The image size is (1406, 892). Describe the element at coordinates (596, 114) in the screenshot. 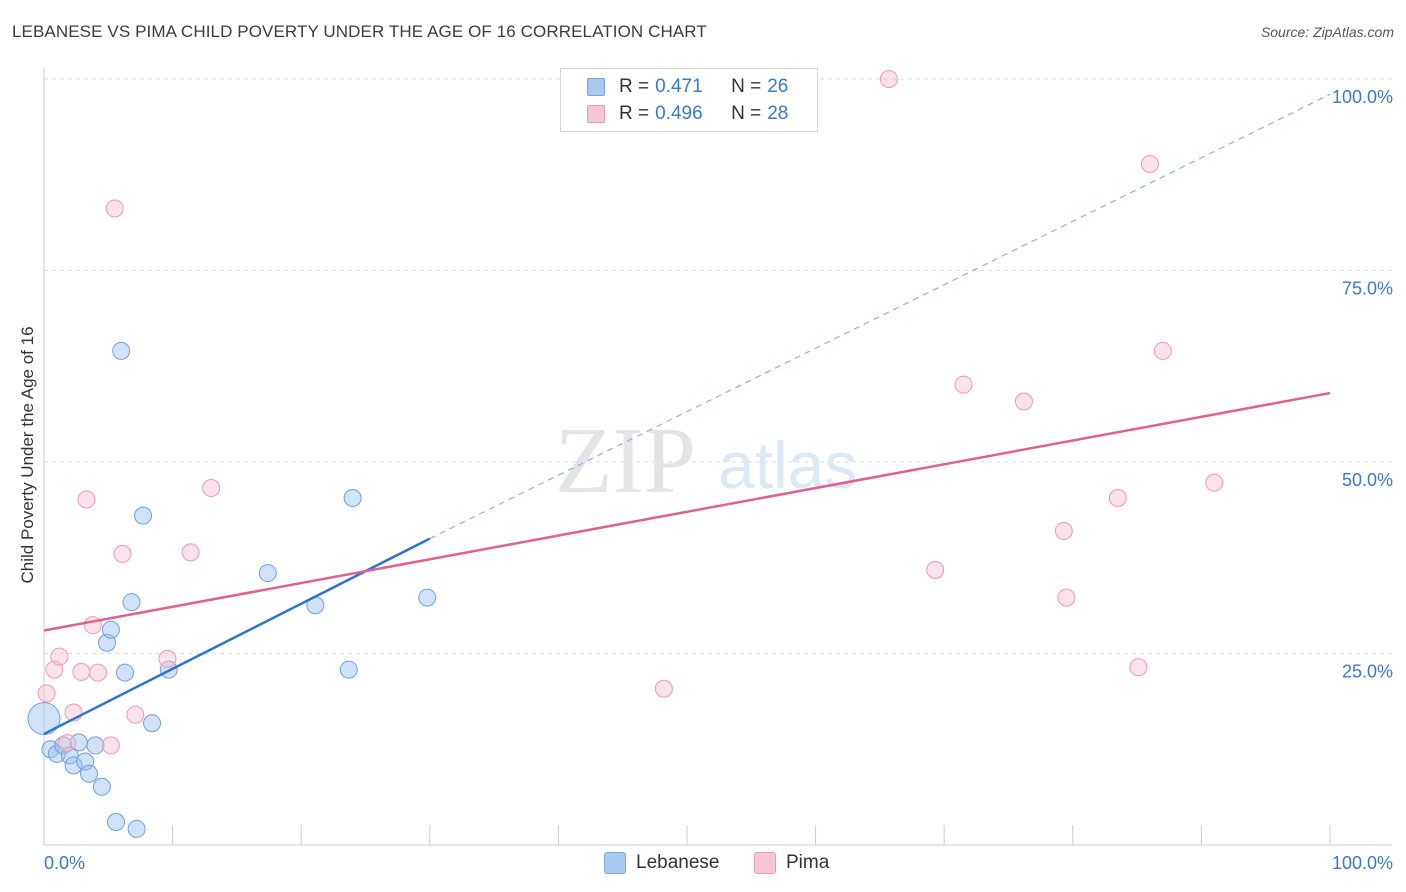

I see `legend-swatch-pima` at that location.